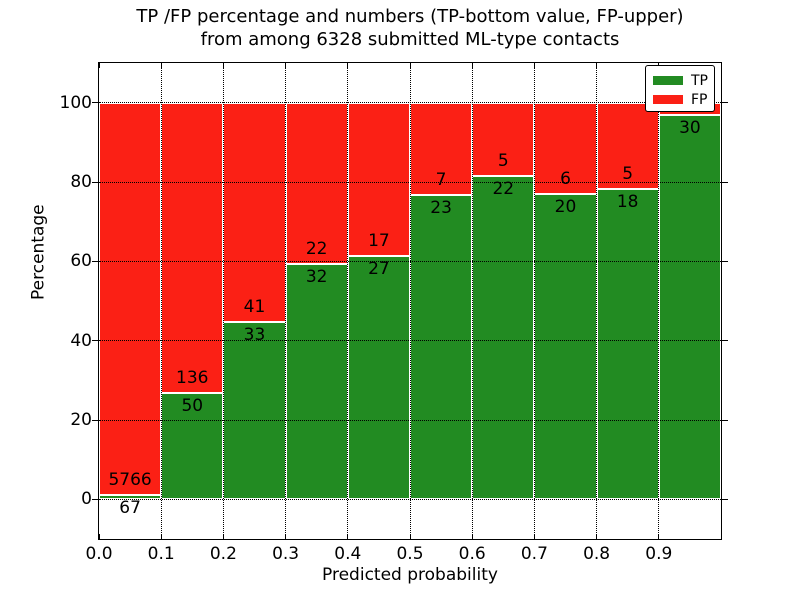 This screenshot has width=800, height=600. What do you see at coordinates (410, 554) in the screenshot?
I see `xtick-label-0.5: 0.5` at bounding box center [410, 554].